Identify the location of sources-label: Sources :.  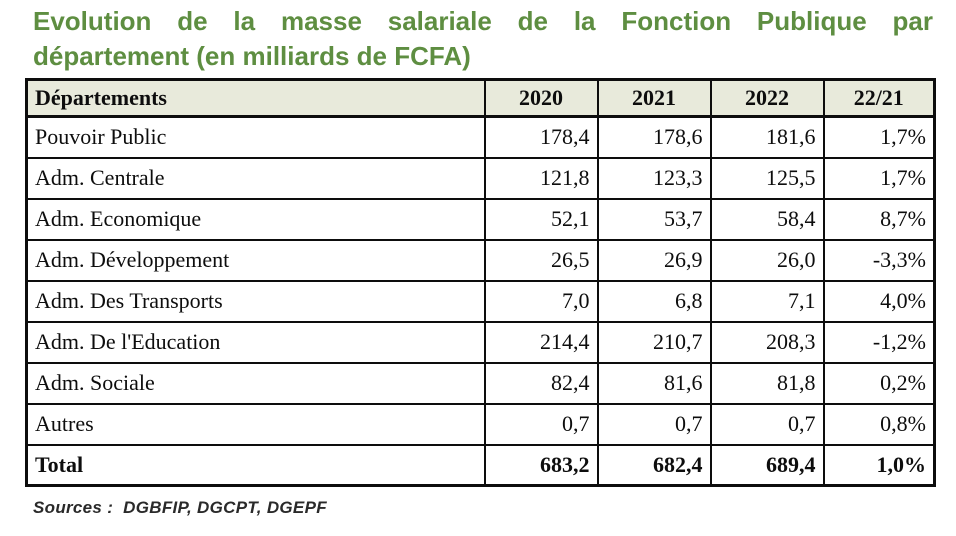
(73, 507).